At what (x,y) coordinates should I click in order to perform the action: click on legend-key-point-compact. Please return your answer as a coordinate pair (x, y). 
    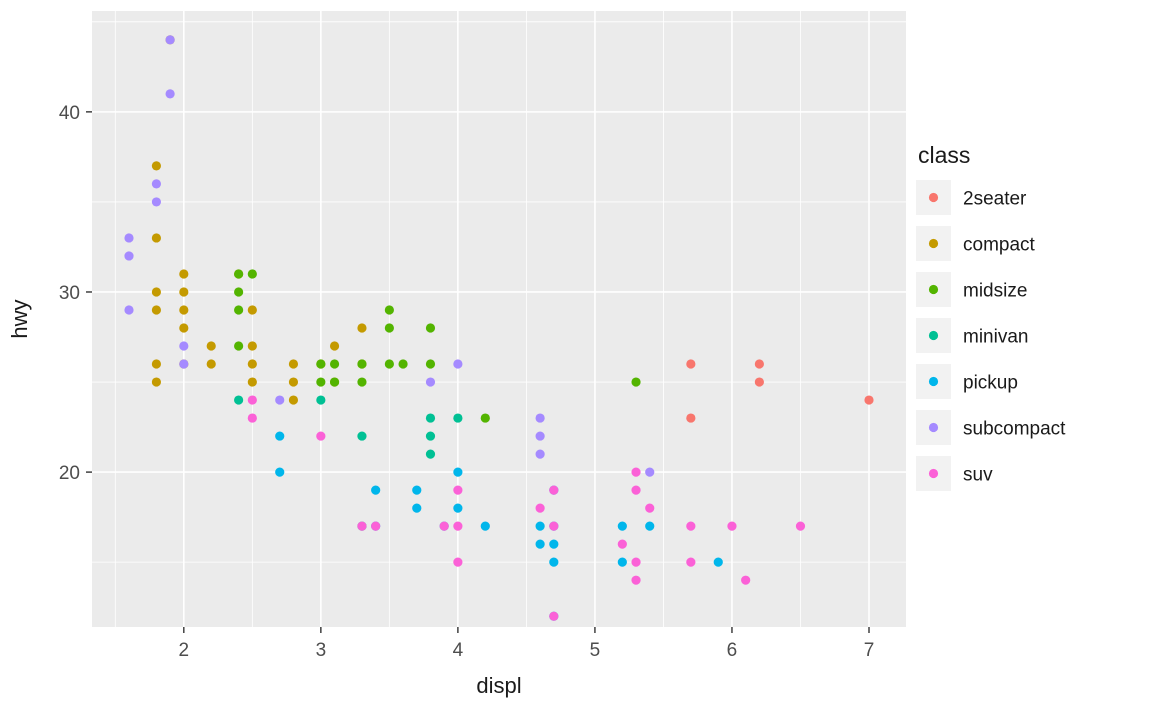
    Looking at the image, I should click on (933, 243).